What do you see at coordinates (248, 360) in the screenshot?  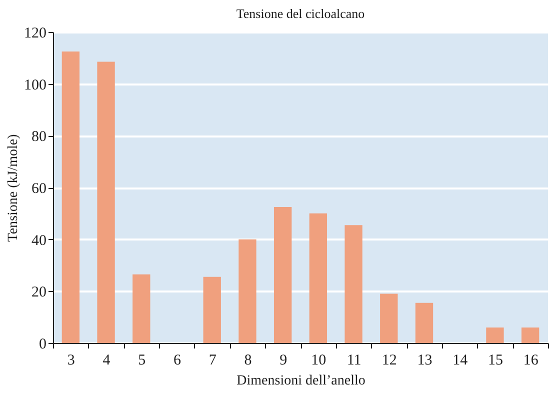 I see `x-tick-label: 8` at bounding box center [248, 360].